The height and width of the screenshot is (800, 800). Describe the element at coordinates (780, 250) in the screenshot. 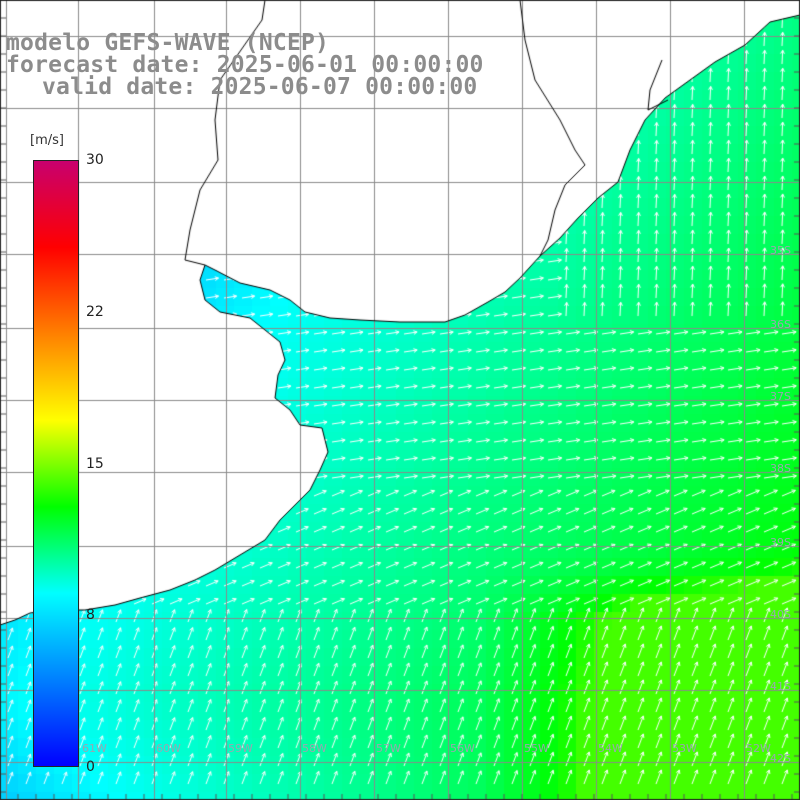

I see `latitude-label: 35S` at that location.